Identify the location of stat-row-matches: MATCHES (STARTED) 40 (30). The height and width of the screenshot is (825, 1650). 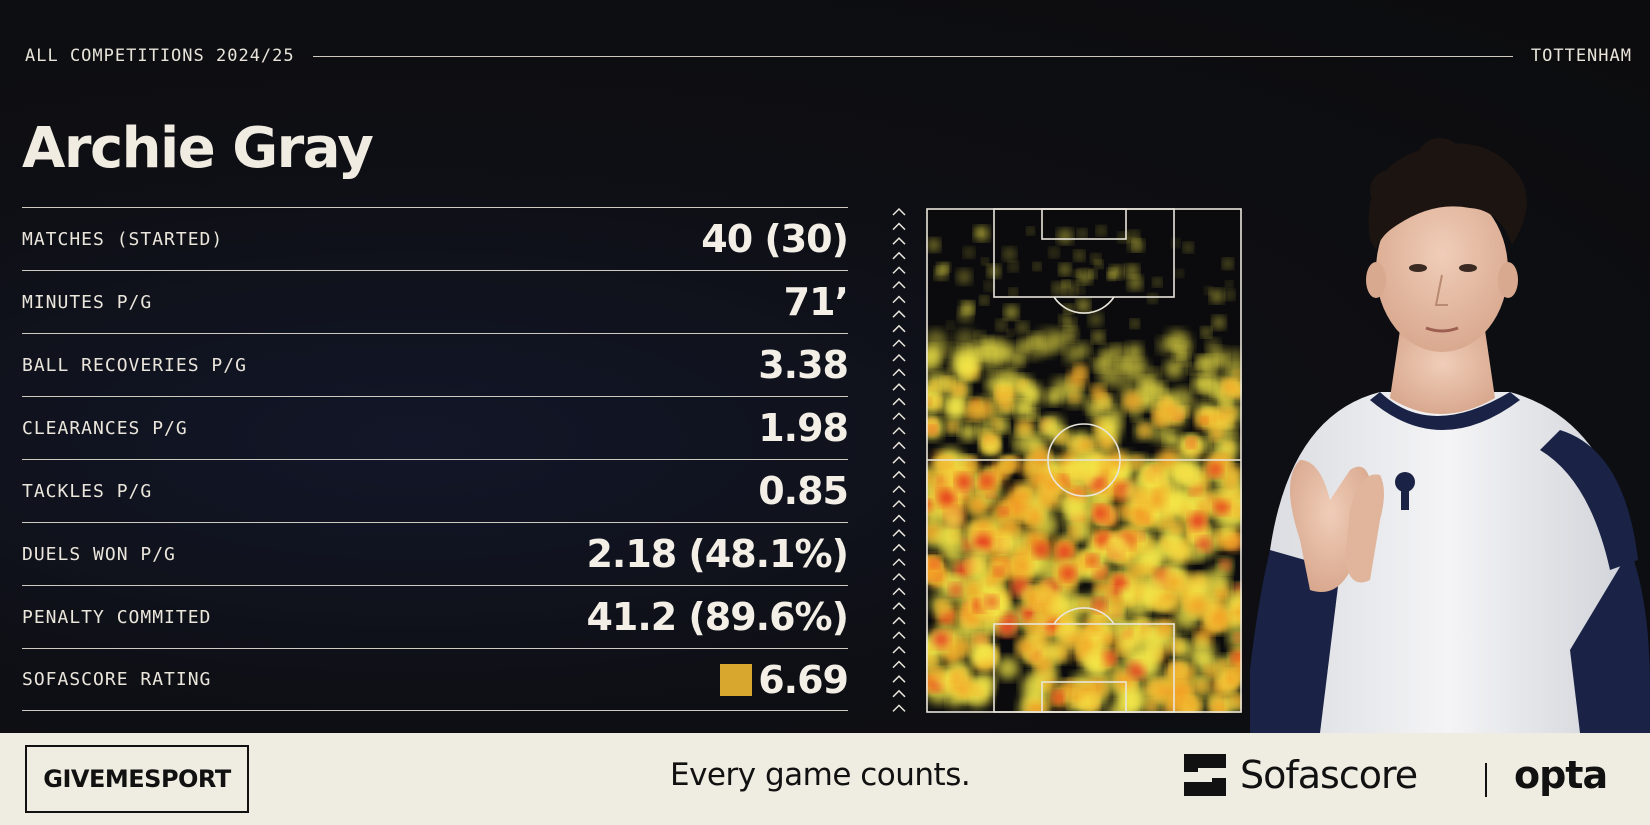
(435, 238).